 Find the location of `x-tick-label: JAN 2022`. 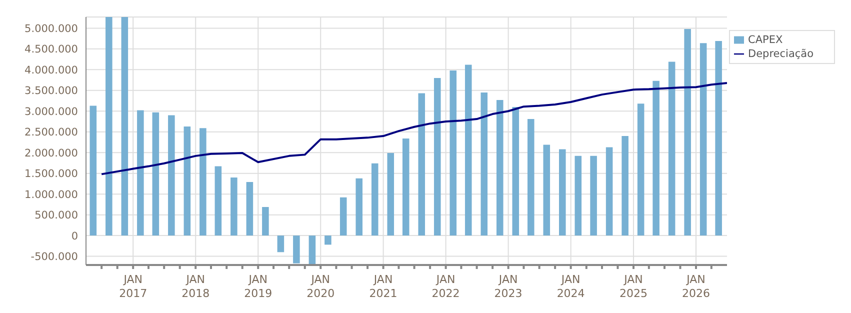

x-tick-label: JAN 2022 is located at coordinates (446, 286).